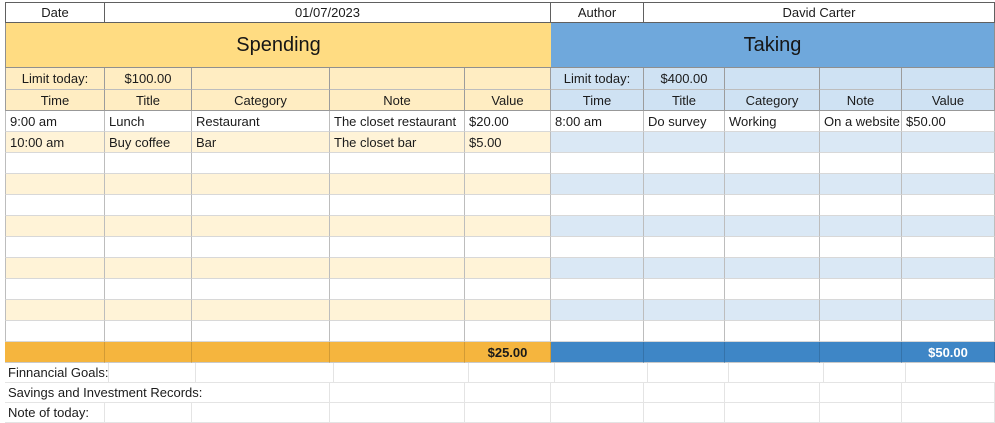 The width and height of the screenshot is (995, 423). Describe the element at coordinates (278, 45) in the screenshot. I see `spending-title: Spending` at that location.